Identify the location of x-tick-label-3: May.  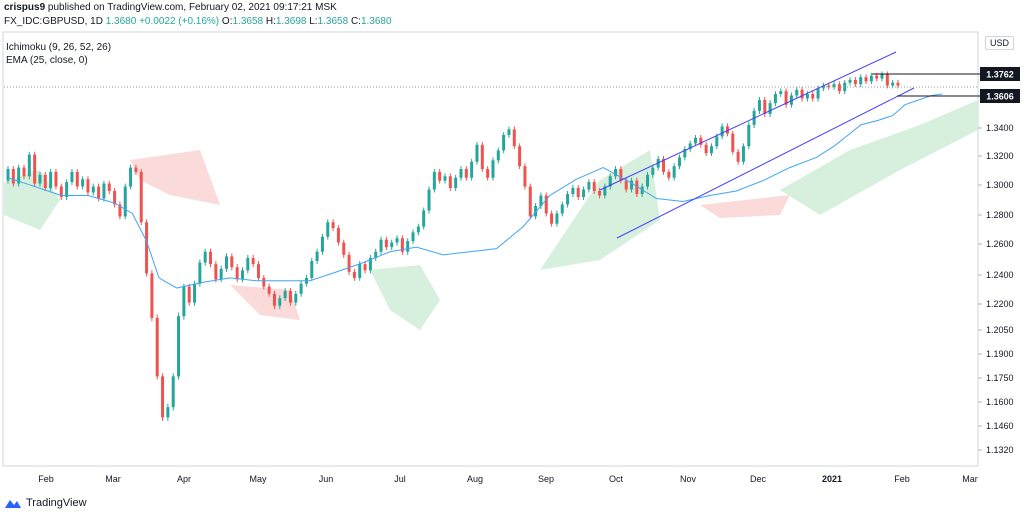
(258, 479).